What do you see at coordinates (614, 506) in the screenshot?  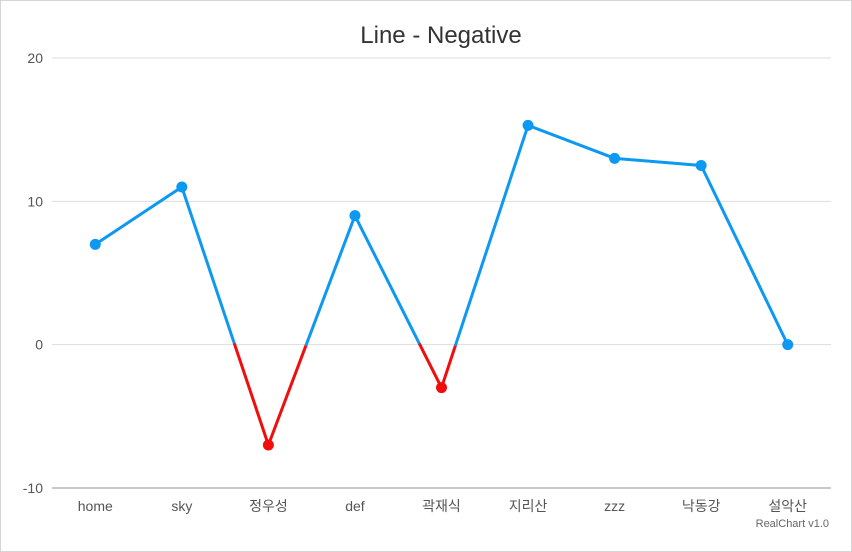 I see `x-tick-label: zzz` at bounding box center [614, 506].